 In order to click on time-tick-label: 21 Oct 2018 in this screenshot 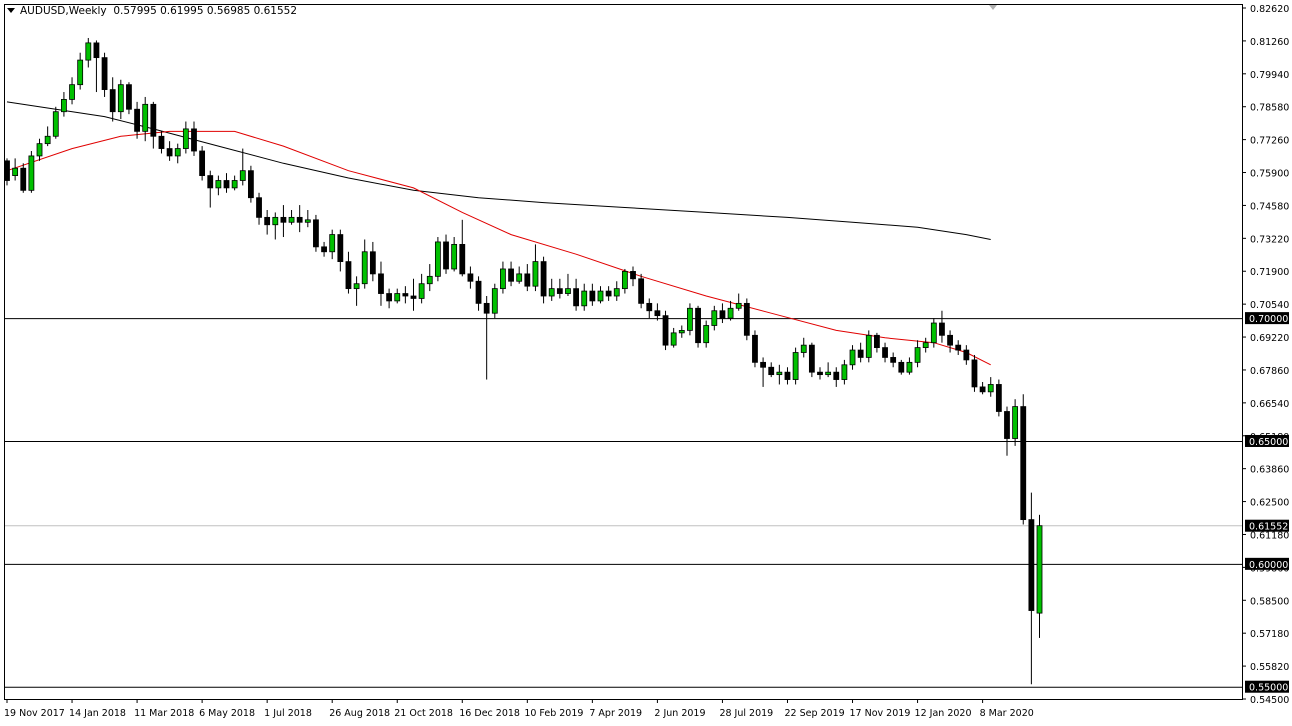, I will do `click(423, 713)`.